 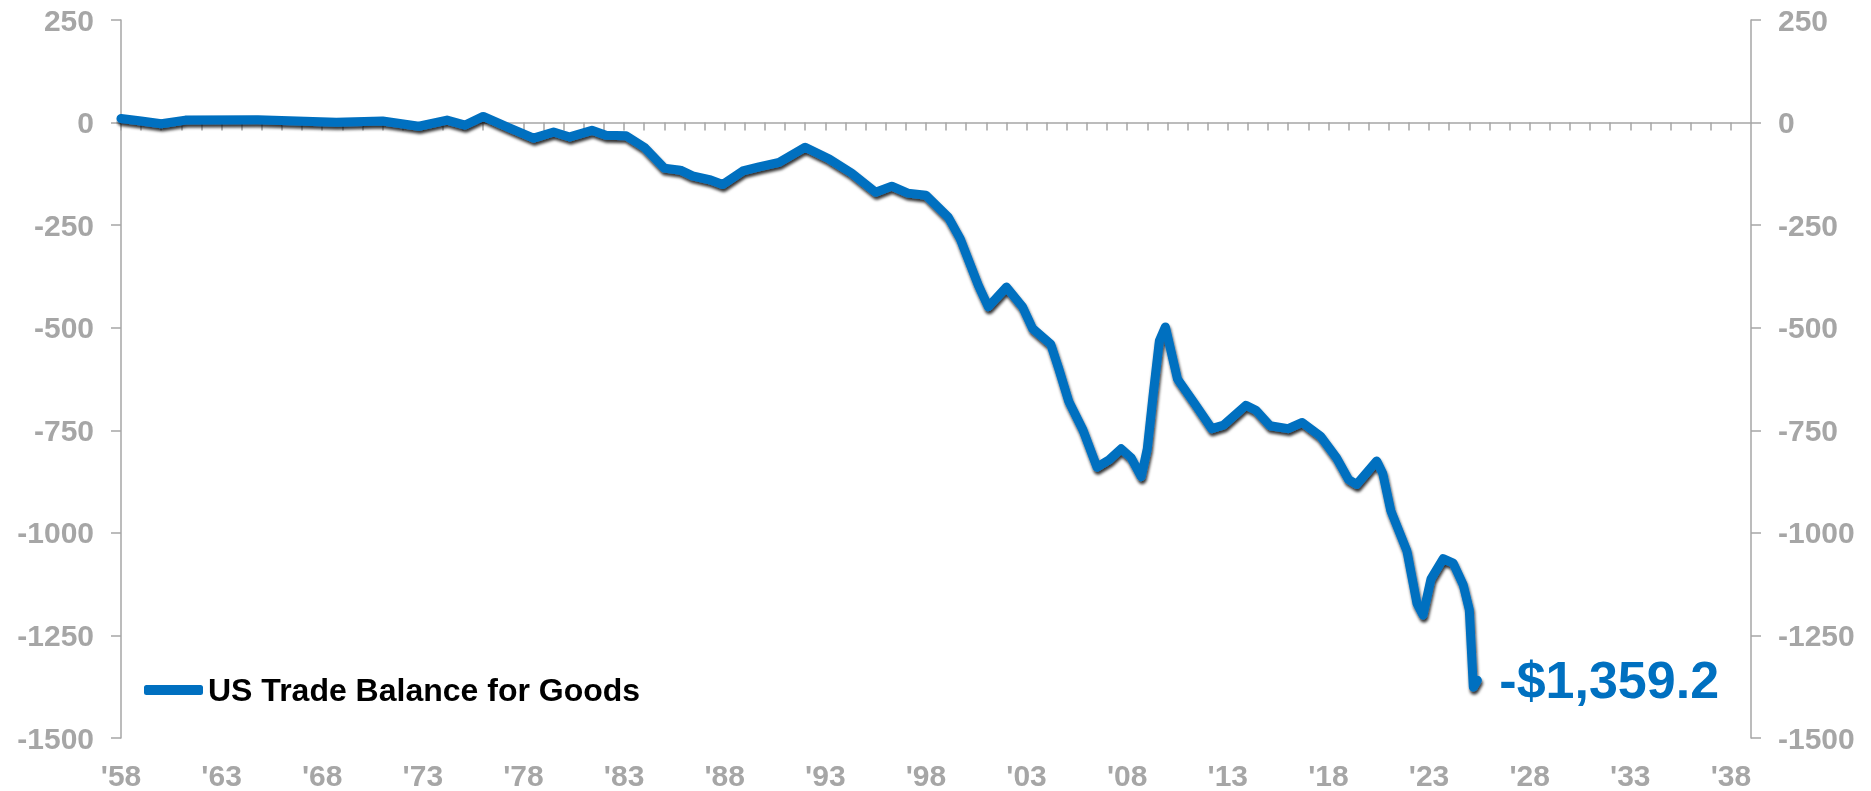 What do you see at coordinates (1609, 680) in the screenshot?
I see `data-label: -$1,359.2` at bounding box center [1609, 680].